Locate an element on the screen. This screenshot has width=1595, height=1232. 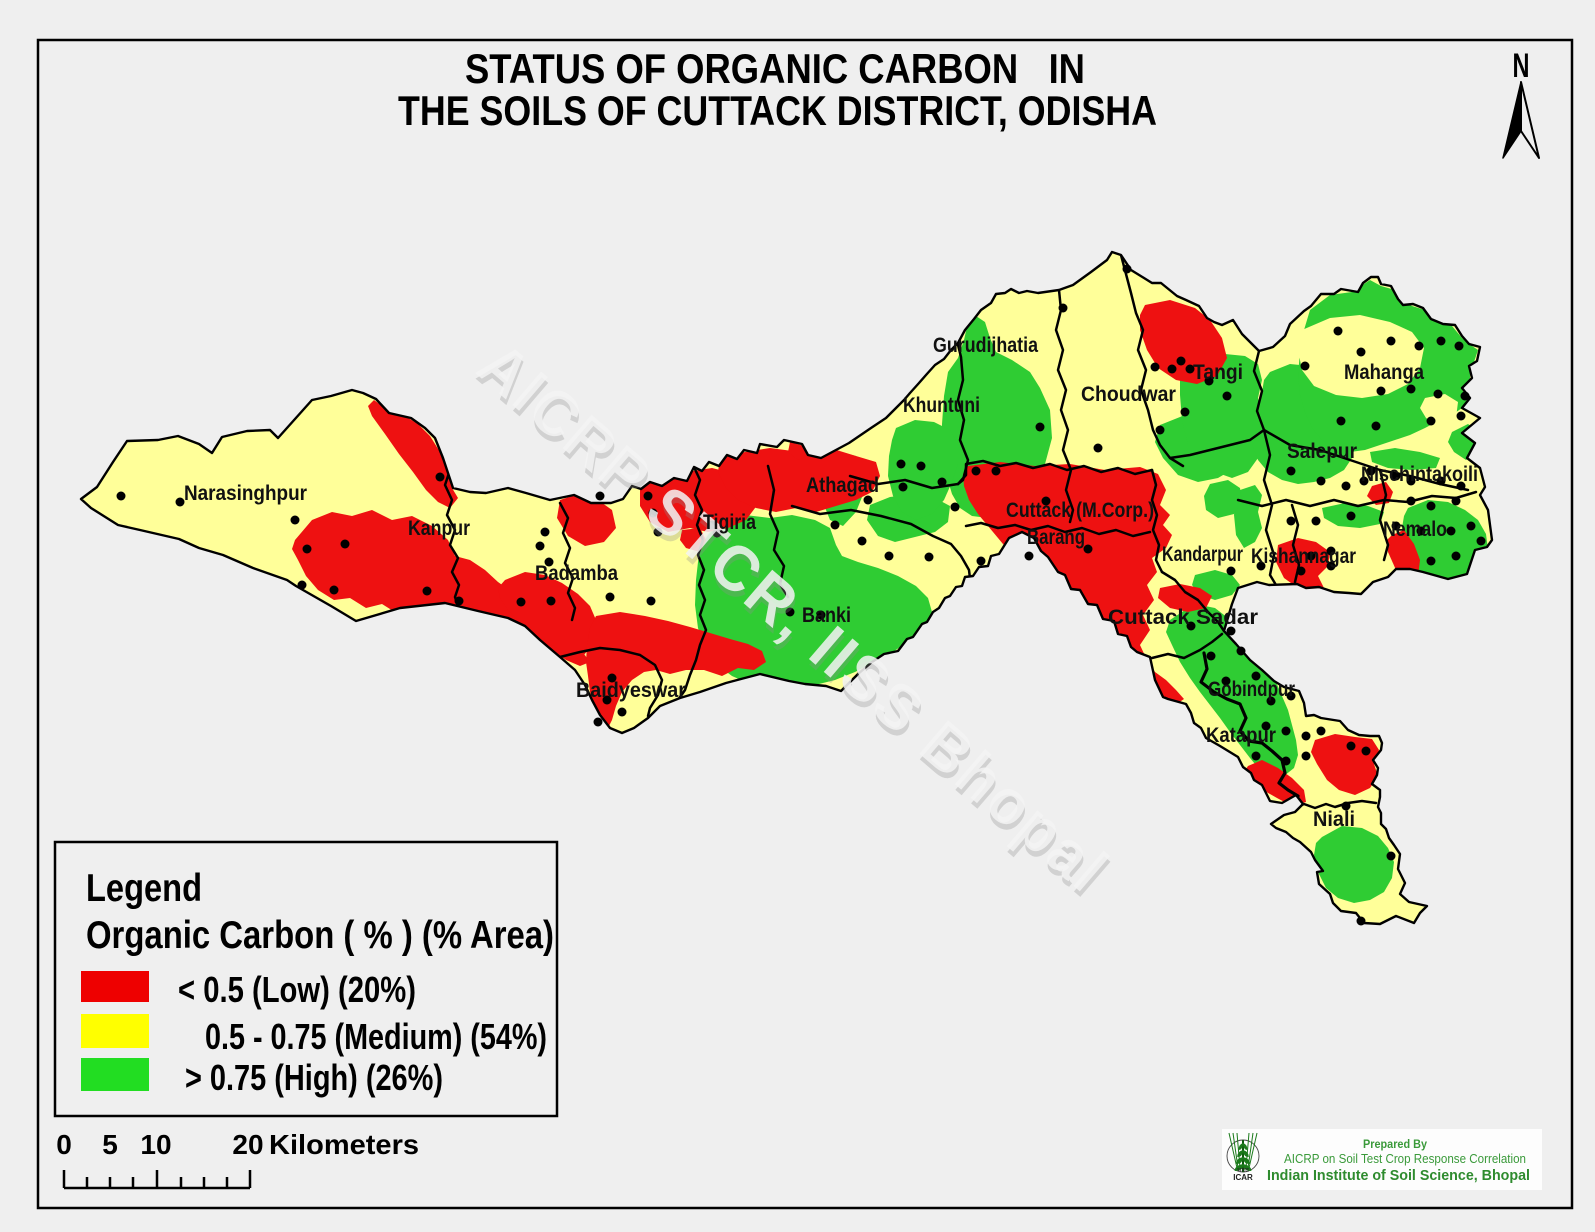
svg-text: 0 is located at coordinates (64, 1144).